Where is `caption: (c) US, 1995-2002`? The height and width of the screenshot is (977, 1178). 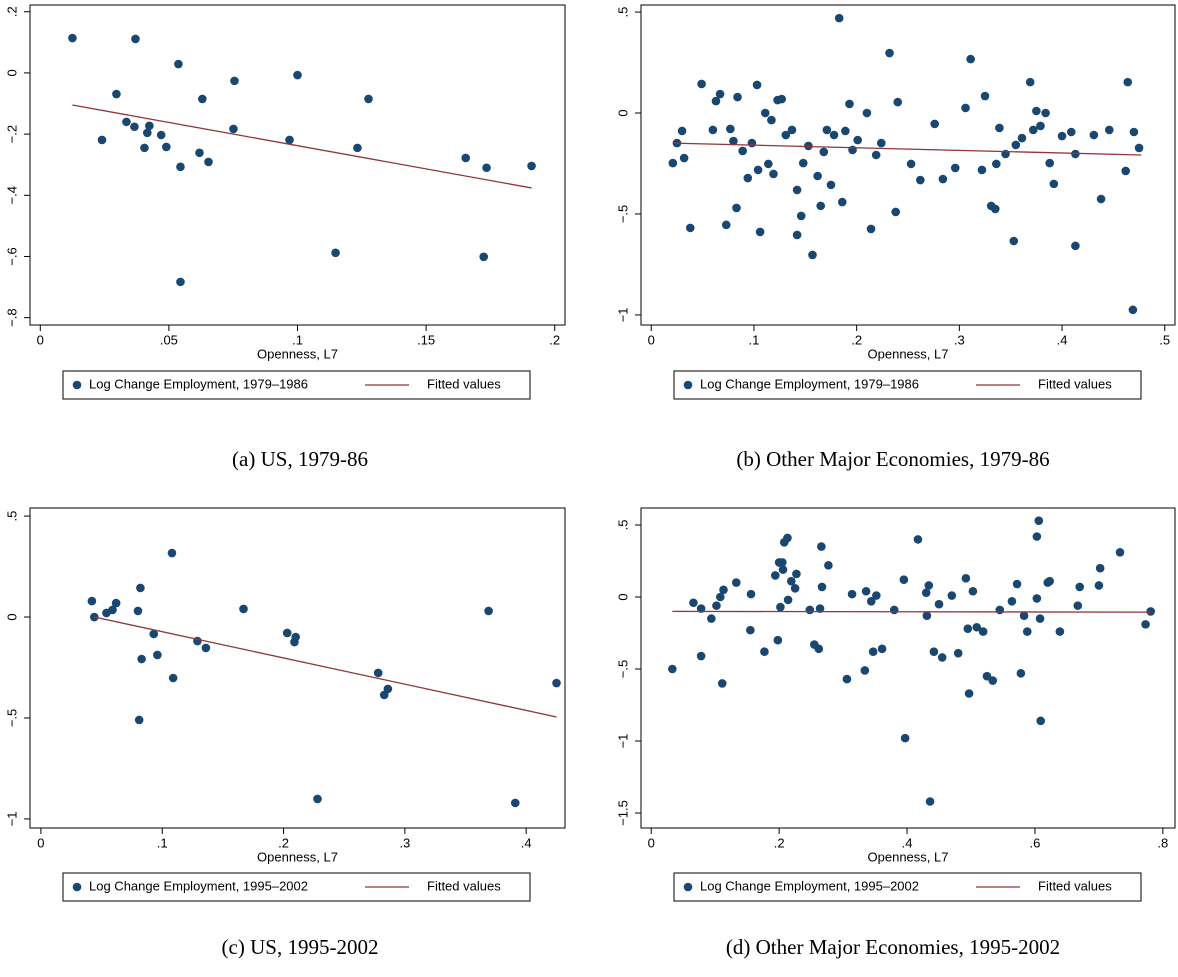 caption: (c) US, 1995-2002 is located at coordinates (300, 947).